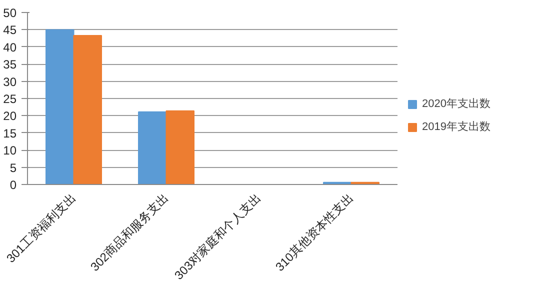  What do you see at coordinates (10, 30) in the screenshot?
I see `y-tick-label: 45` at bounding box center [10, 30].